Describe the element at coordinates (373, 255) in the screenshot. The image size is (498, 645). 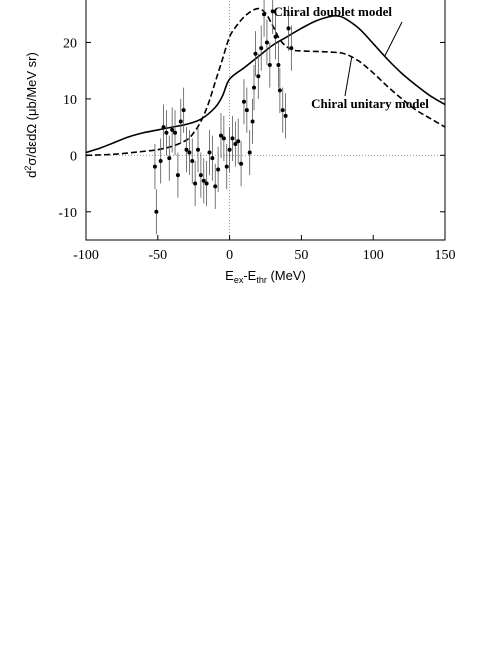
I see `x-tick-label: 100` at that location.